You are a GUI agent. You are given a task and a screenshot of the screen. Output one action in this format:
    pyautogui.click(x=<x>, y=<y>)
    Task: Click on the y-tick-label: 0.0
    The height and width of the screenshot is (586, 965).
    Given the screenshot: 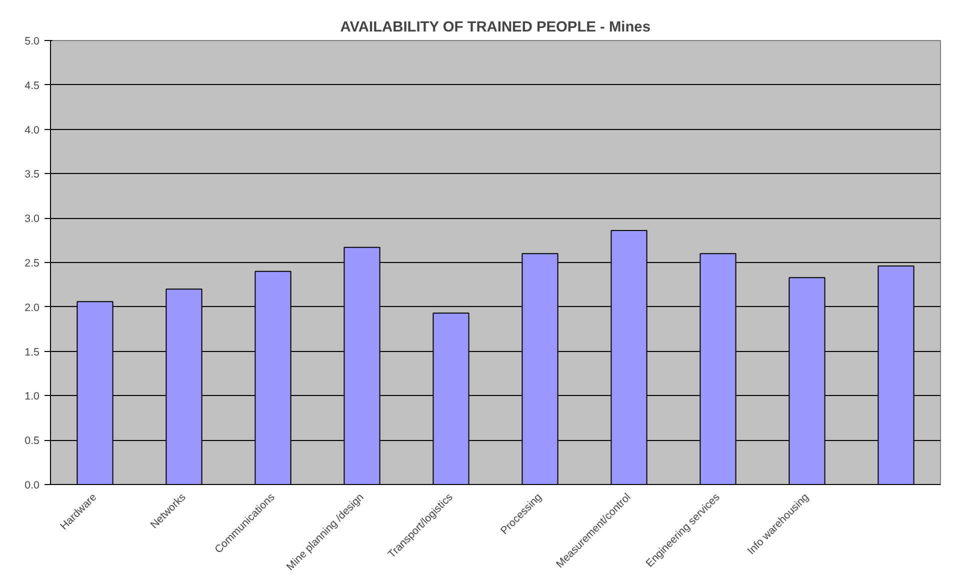 What is the action you would take?
    pyautogui.click(x=32, y=486)
    